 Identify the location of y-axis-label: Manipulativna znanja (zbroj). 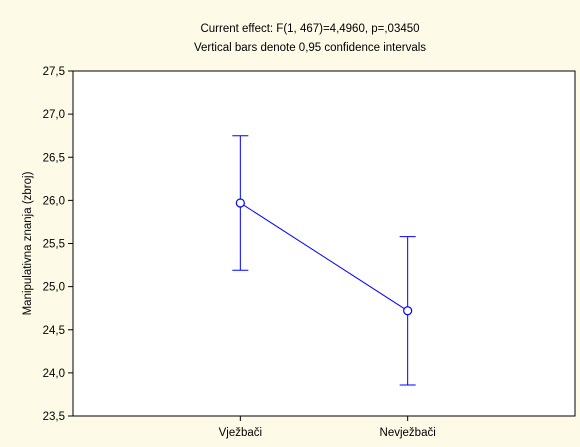
(28, 243).